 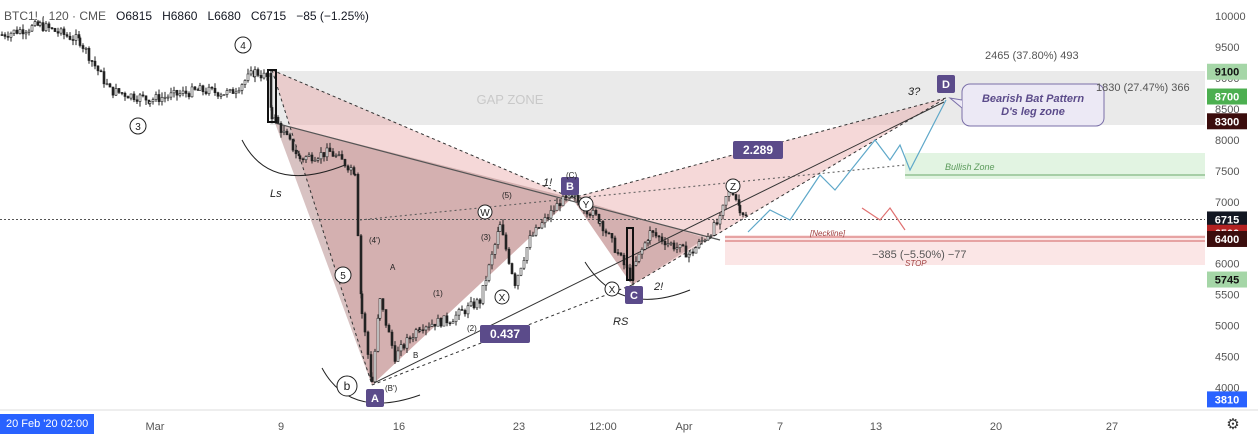 What do you see at coordinates (1227, 172) in the screenshot?
I see `y-tick-7500: 7500` at bounding box center [1227, 172].